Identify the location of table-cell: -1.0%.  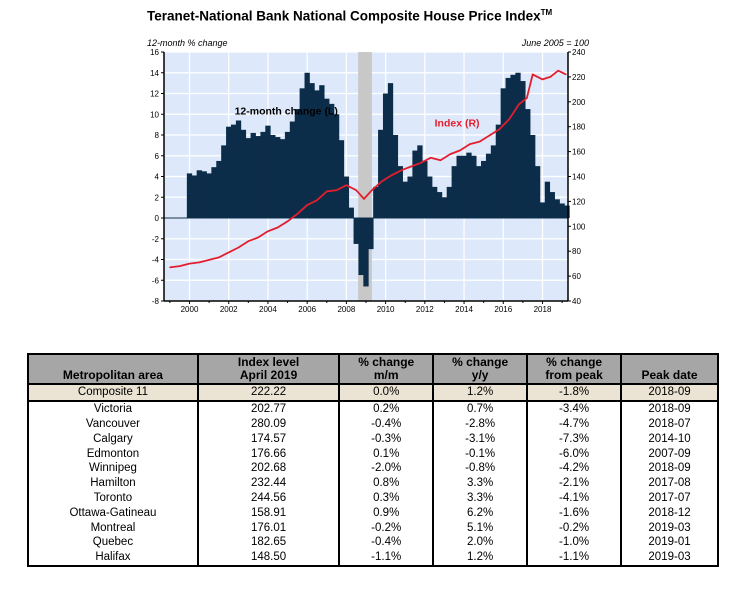
(574, 542).